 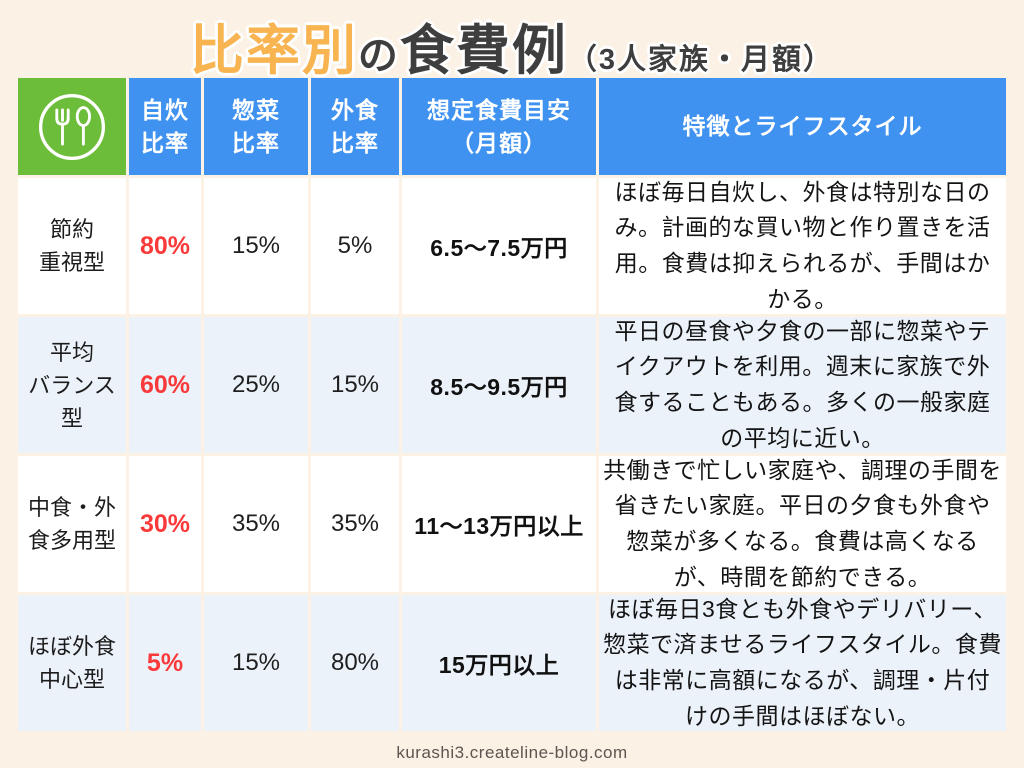 I want to click on row-type: ほぼ外食 中心型, so click(x=72, y=663).